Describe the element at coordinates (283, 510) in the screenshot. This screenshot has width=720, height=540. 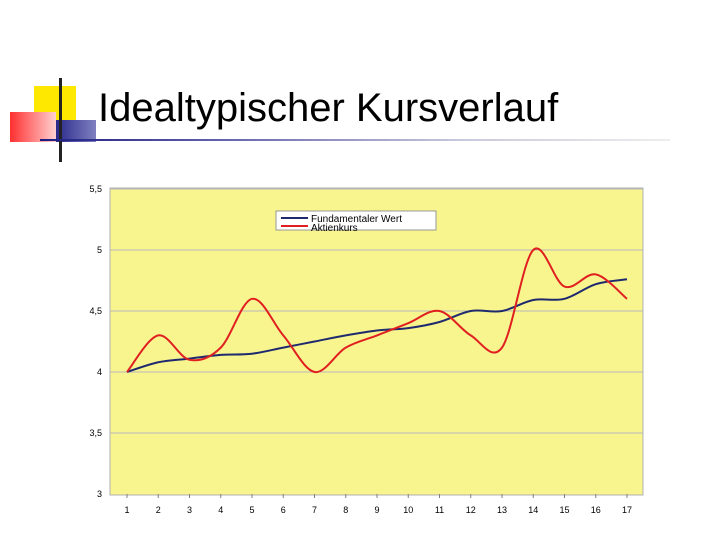
I see `x-tick-label: 6` at that location.